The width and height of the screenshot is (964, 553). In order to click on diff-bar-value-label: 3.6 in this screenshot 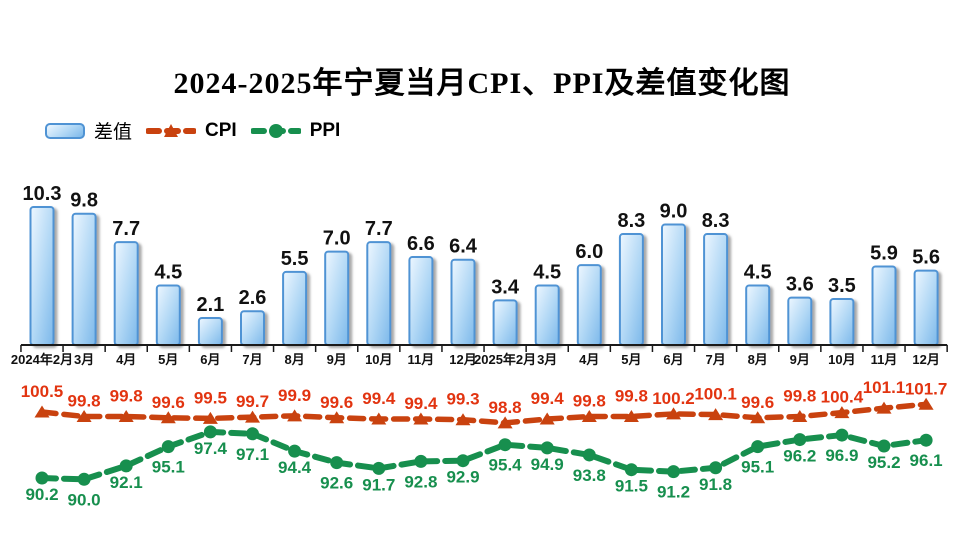, I will do `click(800, 285)`.